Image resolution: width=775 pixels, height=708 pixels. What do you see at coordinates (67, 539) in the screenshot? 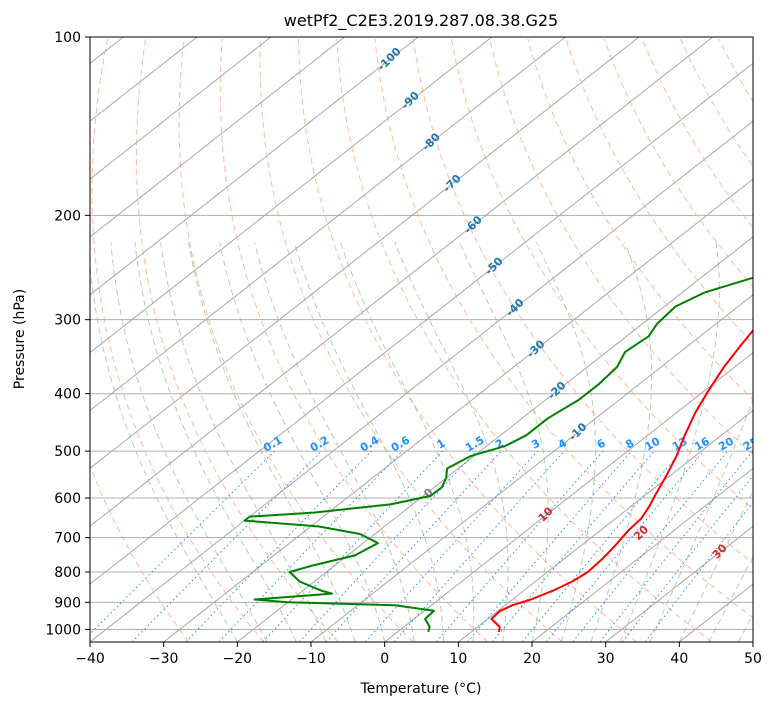
I see `y-tick-label: 700` at bounding box center [67, 539].